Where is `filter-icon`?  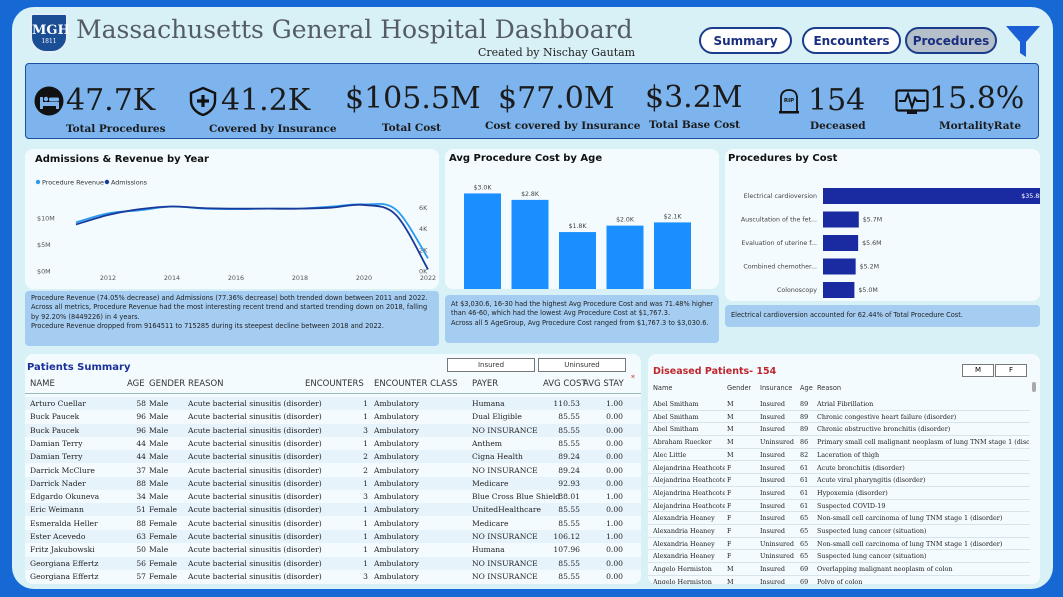 filter-icon is located at coordinates (1023, 42).